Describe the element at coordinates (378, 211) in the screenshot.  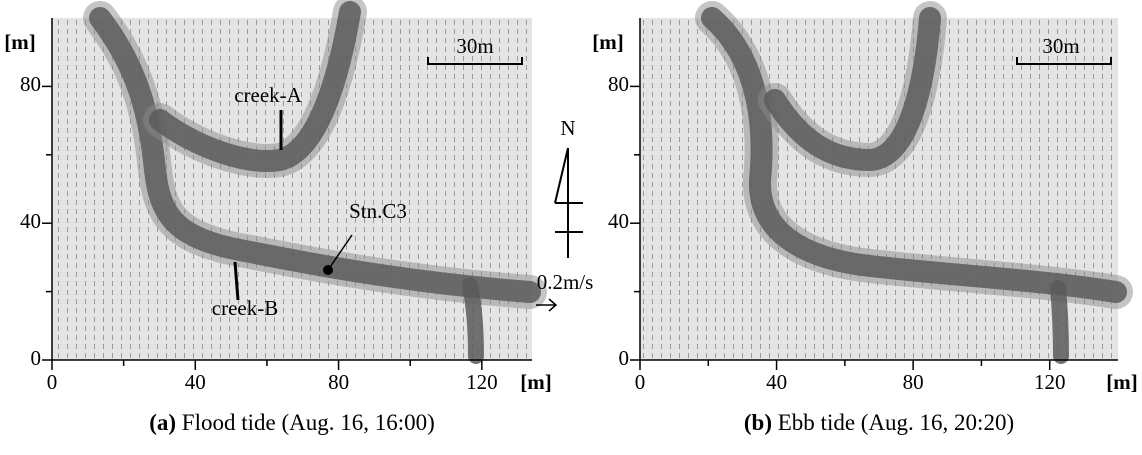
I see `annotation: Stn.C3` at that location.